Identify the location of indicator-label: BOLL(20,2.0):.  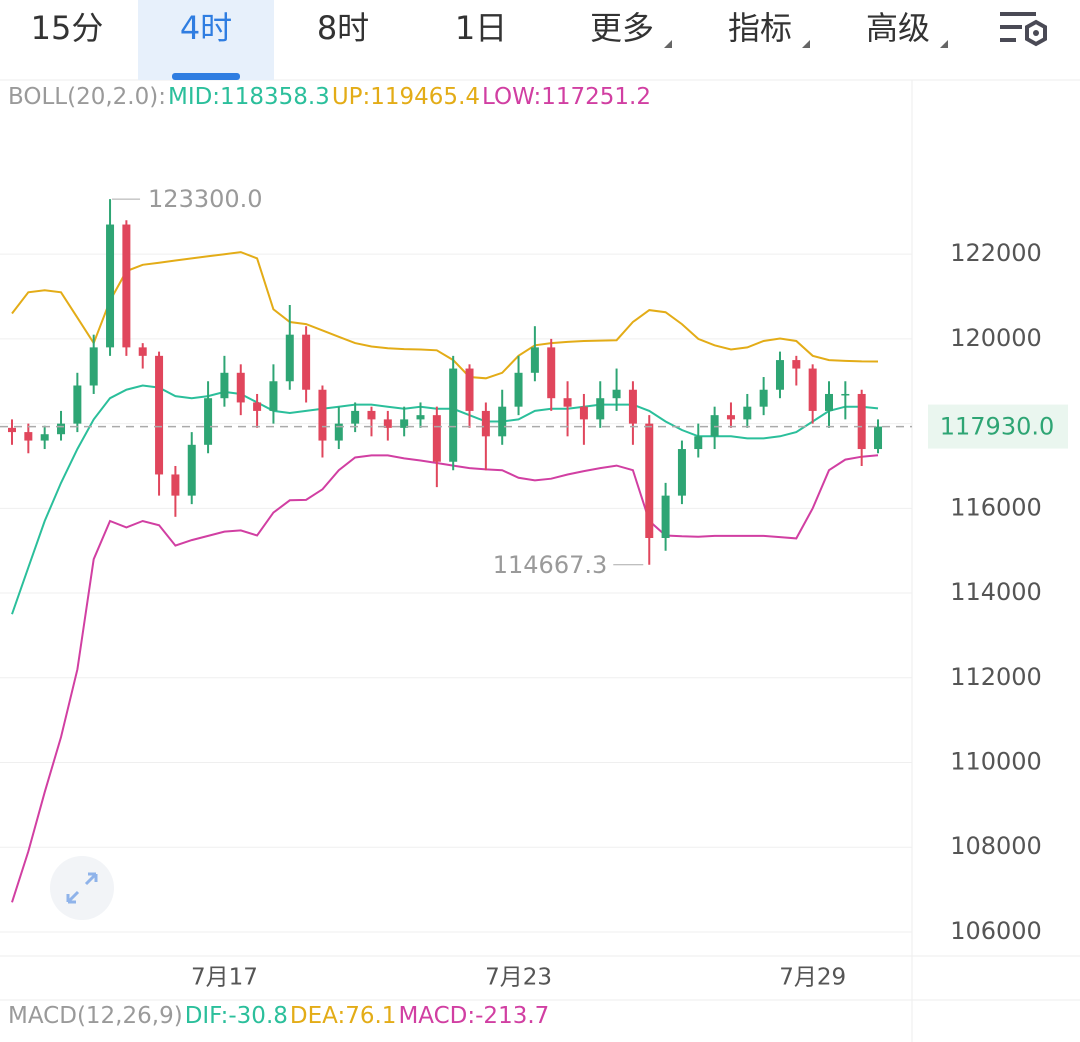
(87, 97).